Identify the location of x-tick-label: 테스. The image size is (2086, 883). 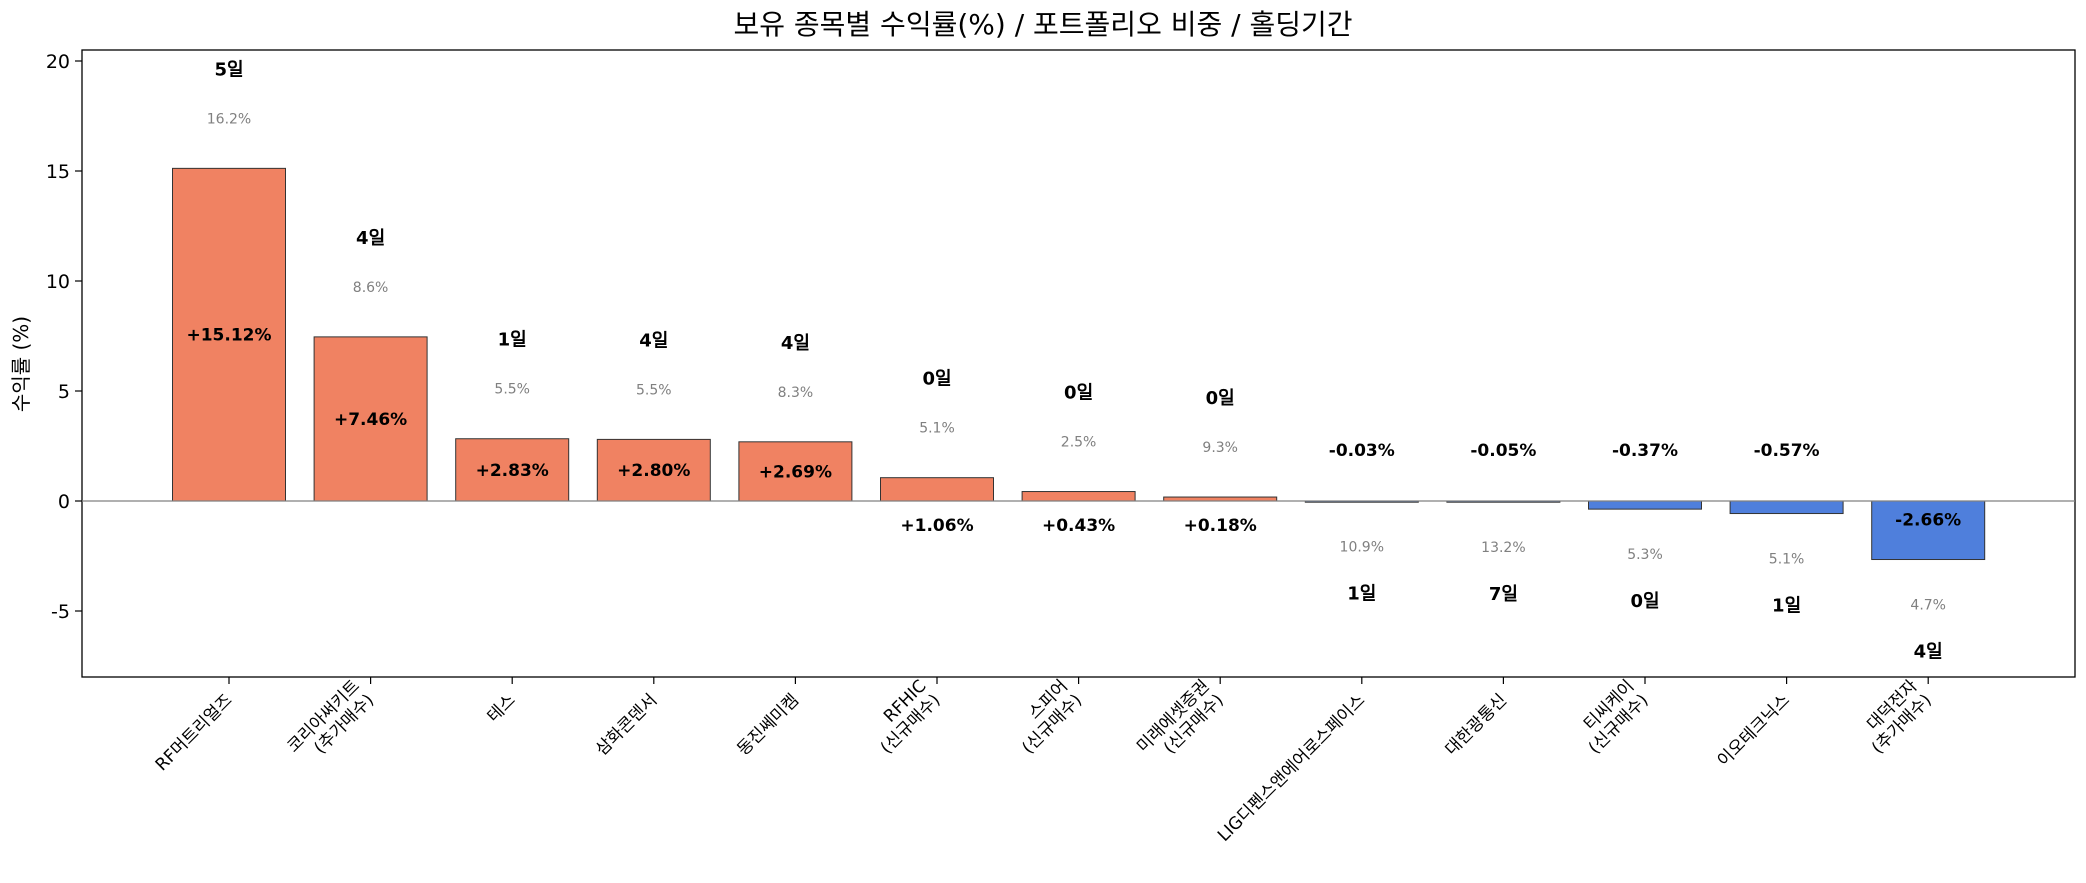
(501, 708).